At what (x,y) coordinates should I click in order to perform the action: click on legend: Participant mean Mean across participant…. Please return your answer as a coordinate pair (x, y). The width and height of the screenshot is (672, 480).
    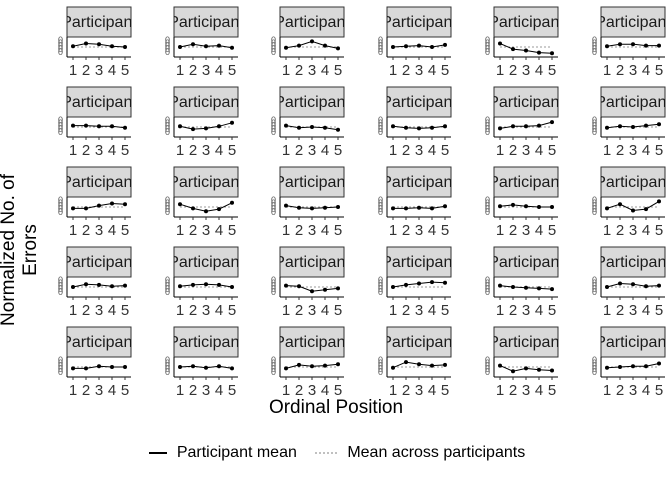
    Looking at the image, I should click on (336, 453).